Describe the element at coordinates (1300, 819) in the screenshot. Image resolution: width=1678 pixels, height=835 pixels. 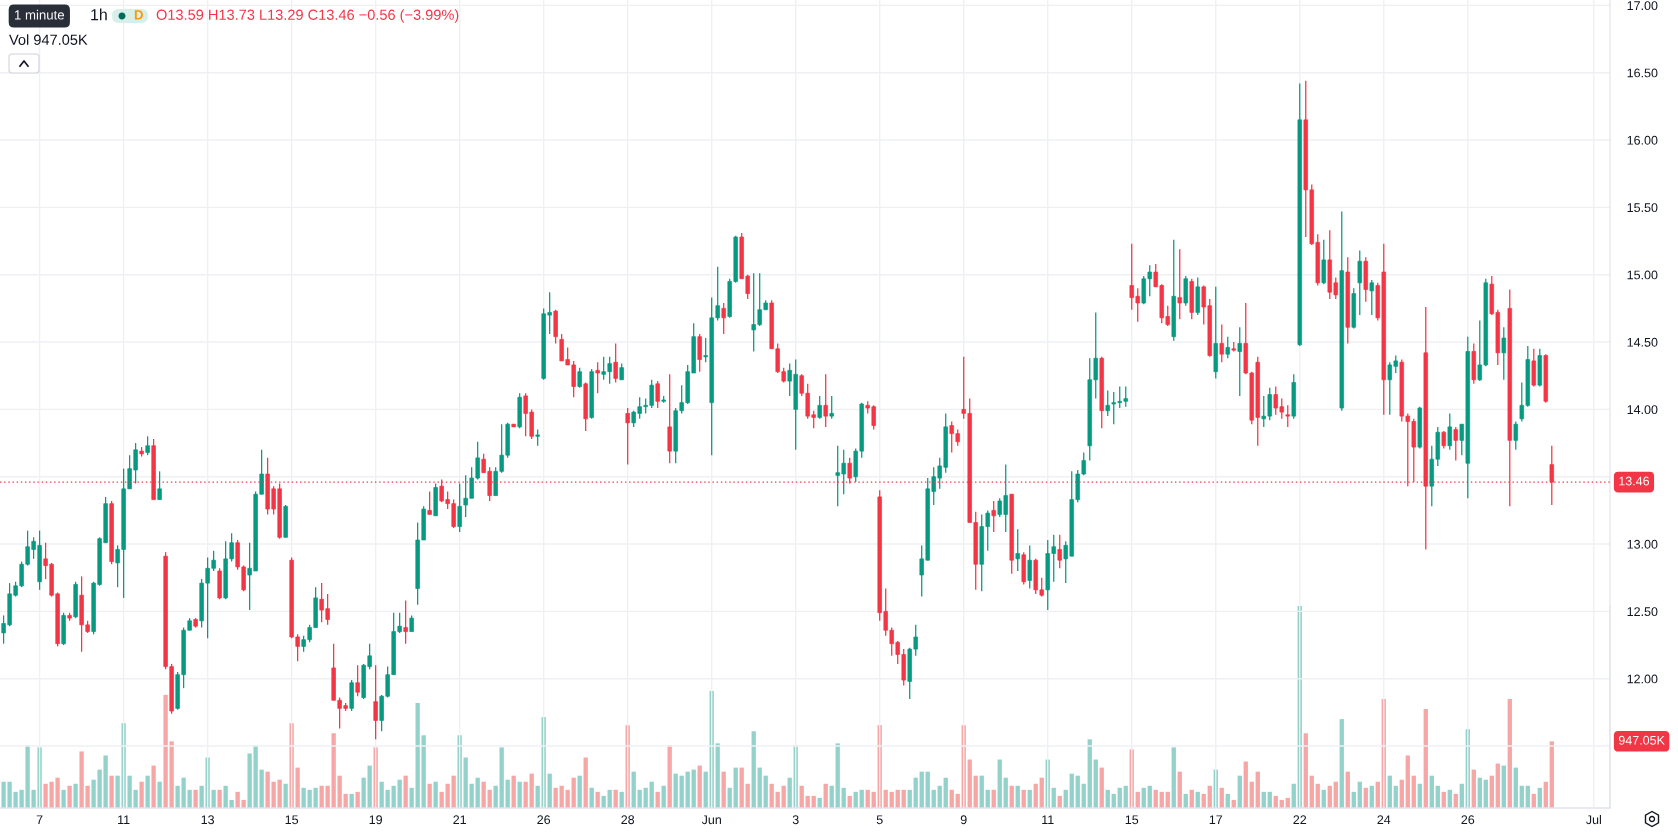
I see `x-tick-label: 22` at that location.